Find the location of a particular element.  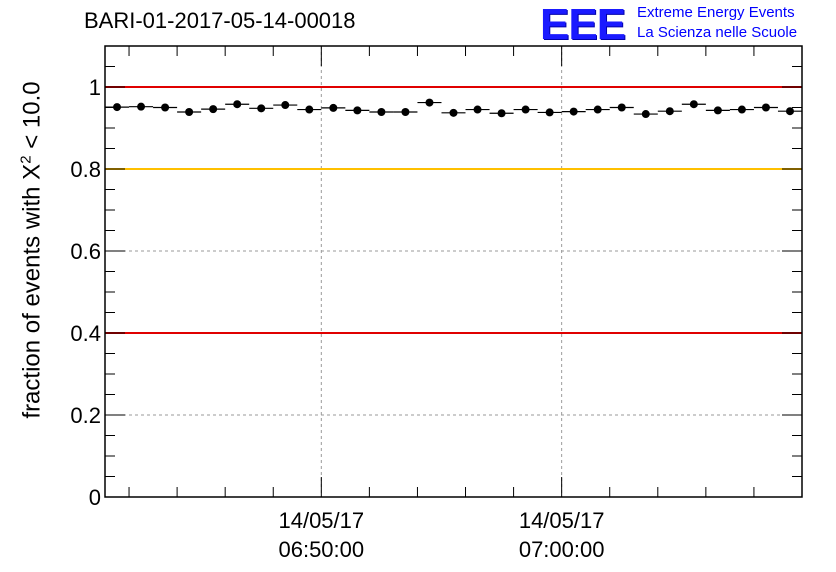

eee-logo: EEE is located at coordinates (583, 24).